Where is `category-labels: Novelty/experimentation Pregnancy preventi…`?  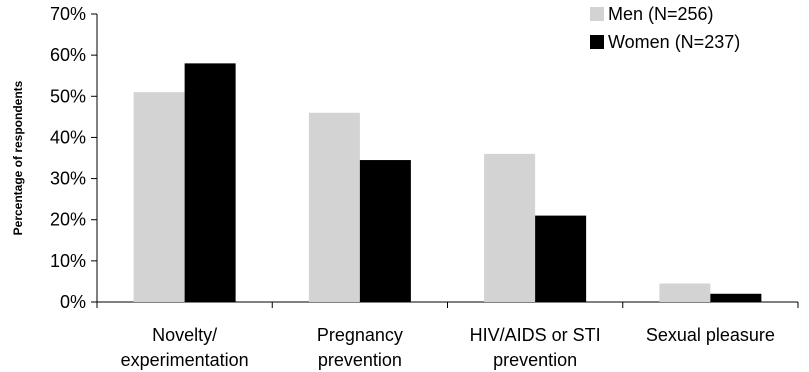 category-labels: Novelty/experimentation Pregnancy preventi… is located at coordinates (448, 347).